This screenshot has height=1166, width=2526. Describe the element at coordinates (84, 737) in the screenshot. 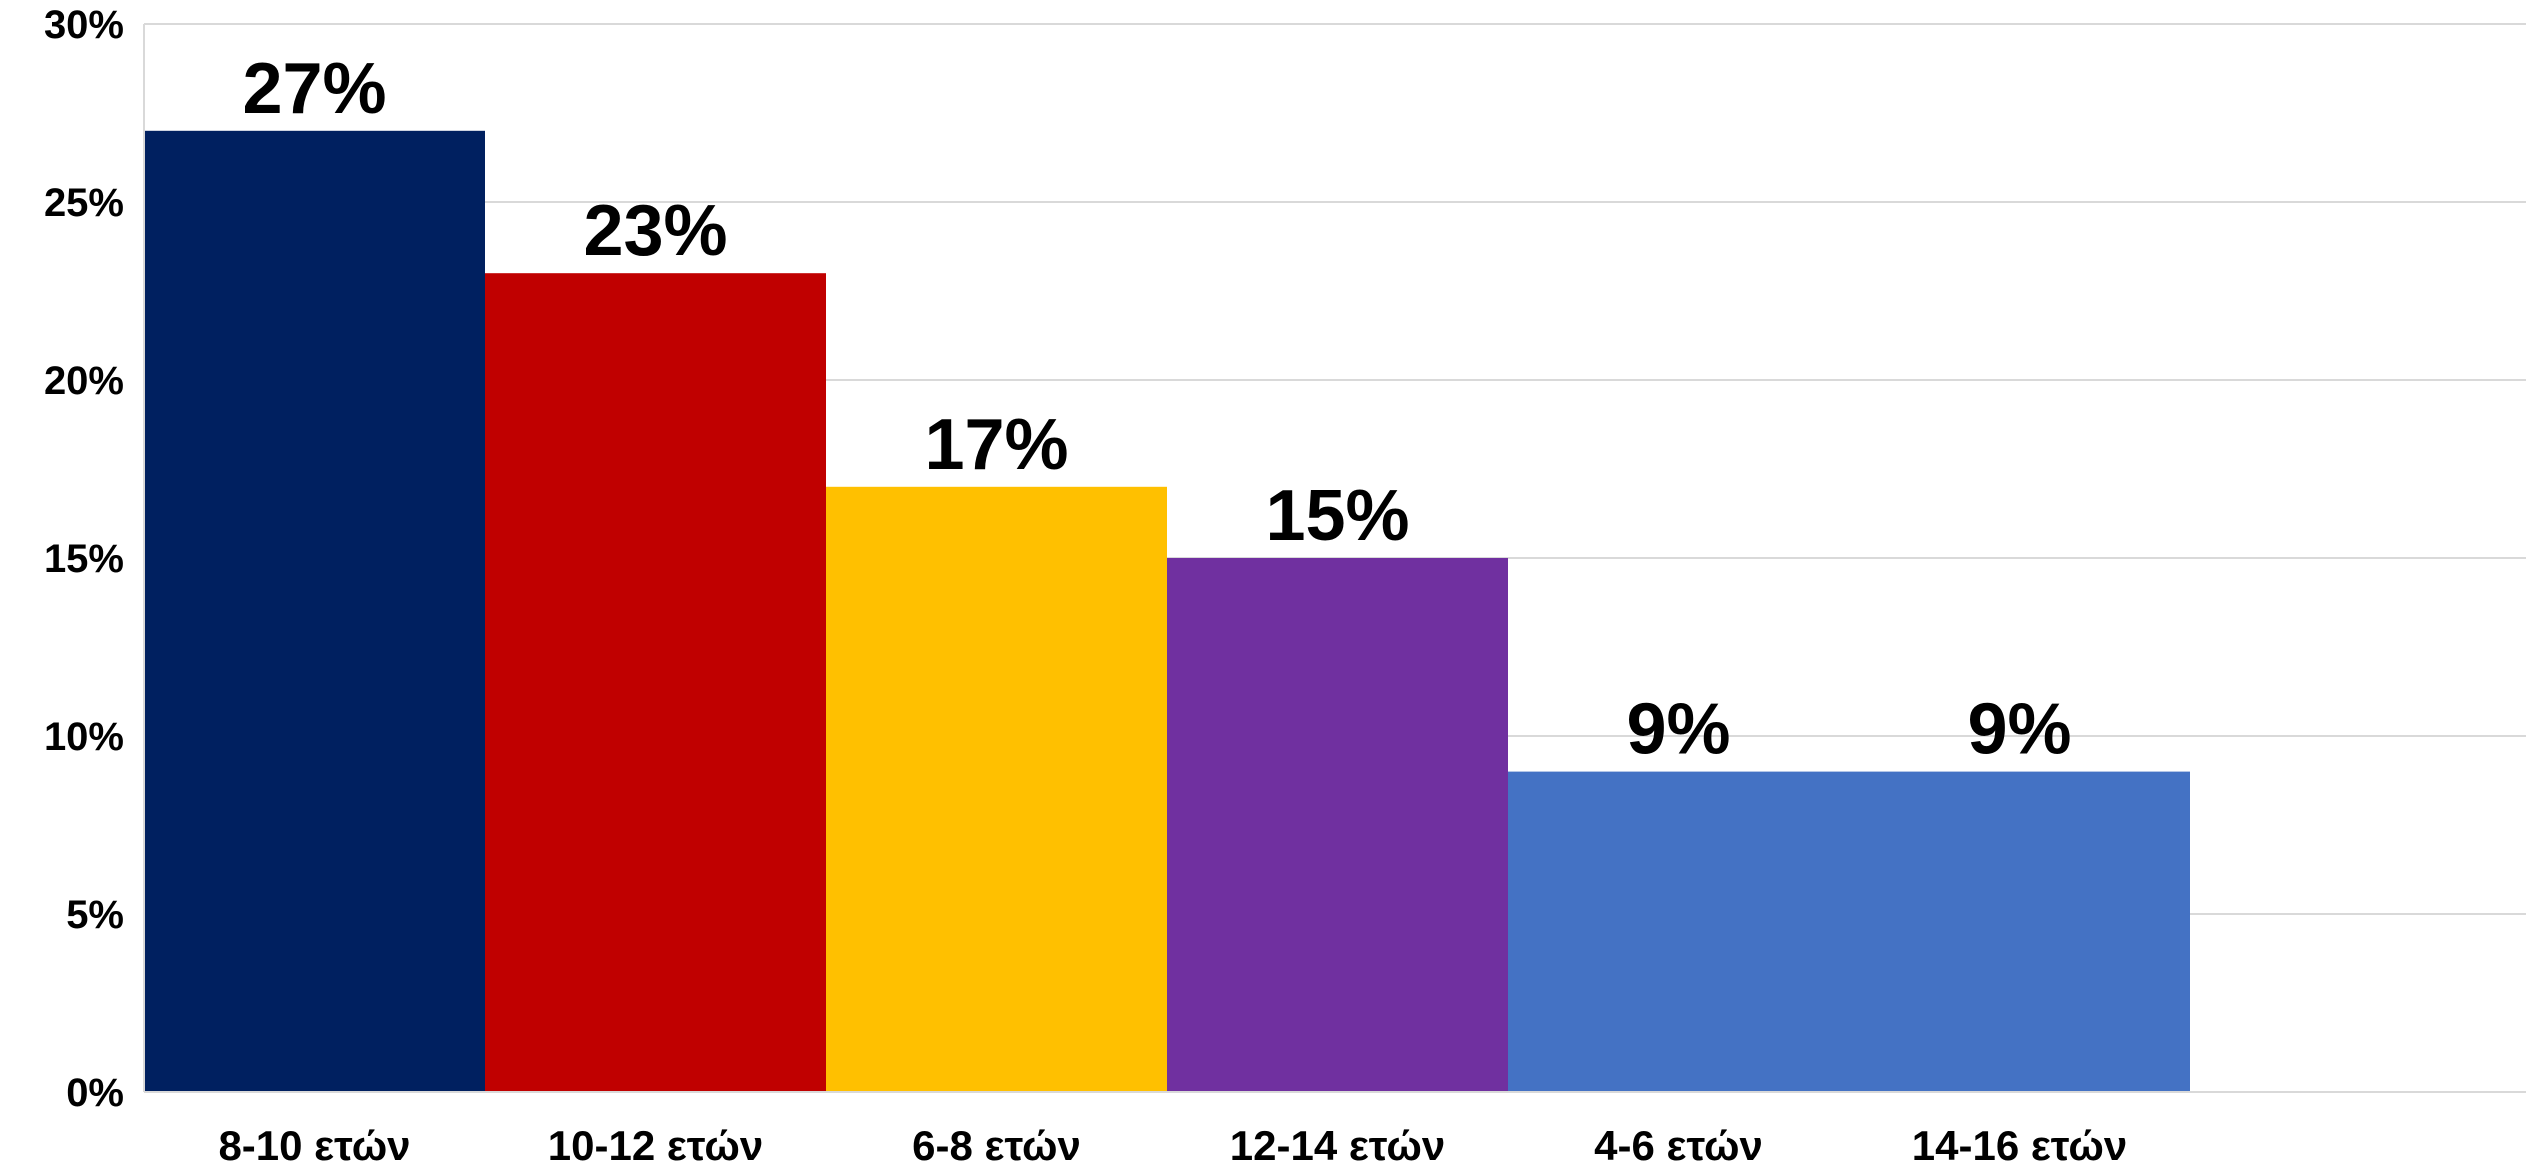

I see `y-tick-label: 10%` at that location.